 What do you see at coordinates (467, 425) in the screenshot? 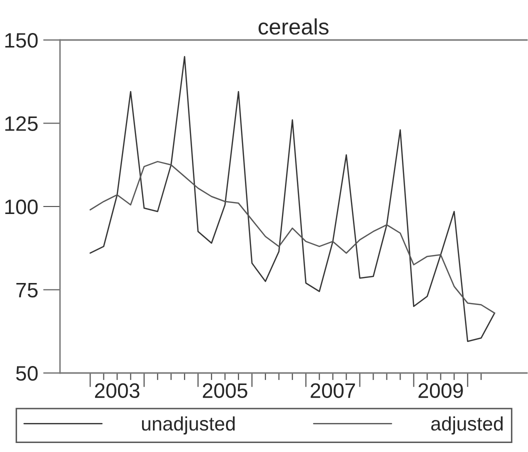
I see `legend-label: adjusted` at bounding box center [467, 425].